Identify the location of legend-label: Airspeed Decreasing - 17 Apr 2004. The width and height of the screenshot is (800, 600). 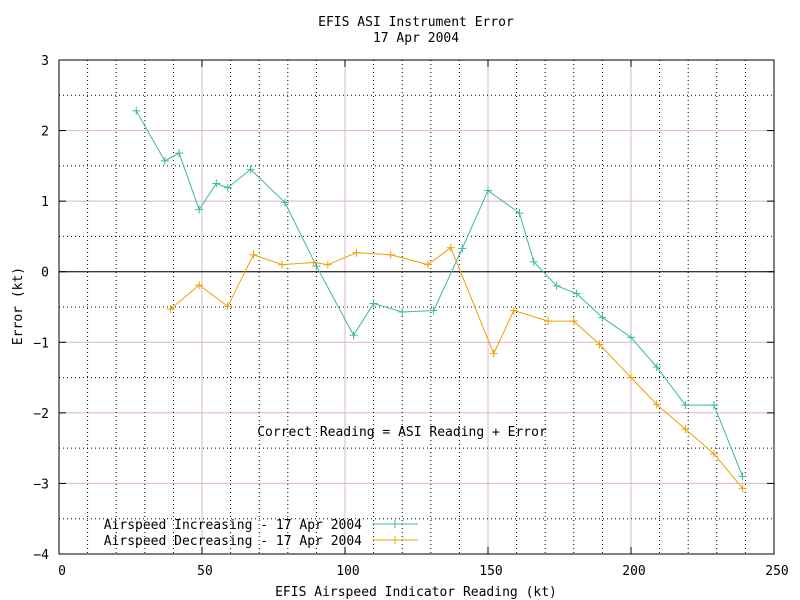
(233, 541).